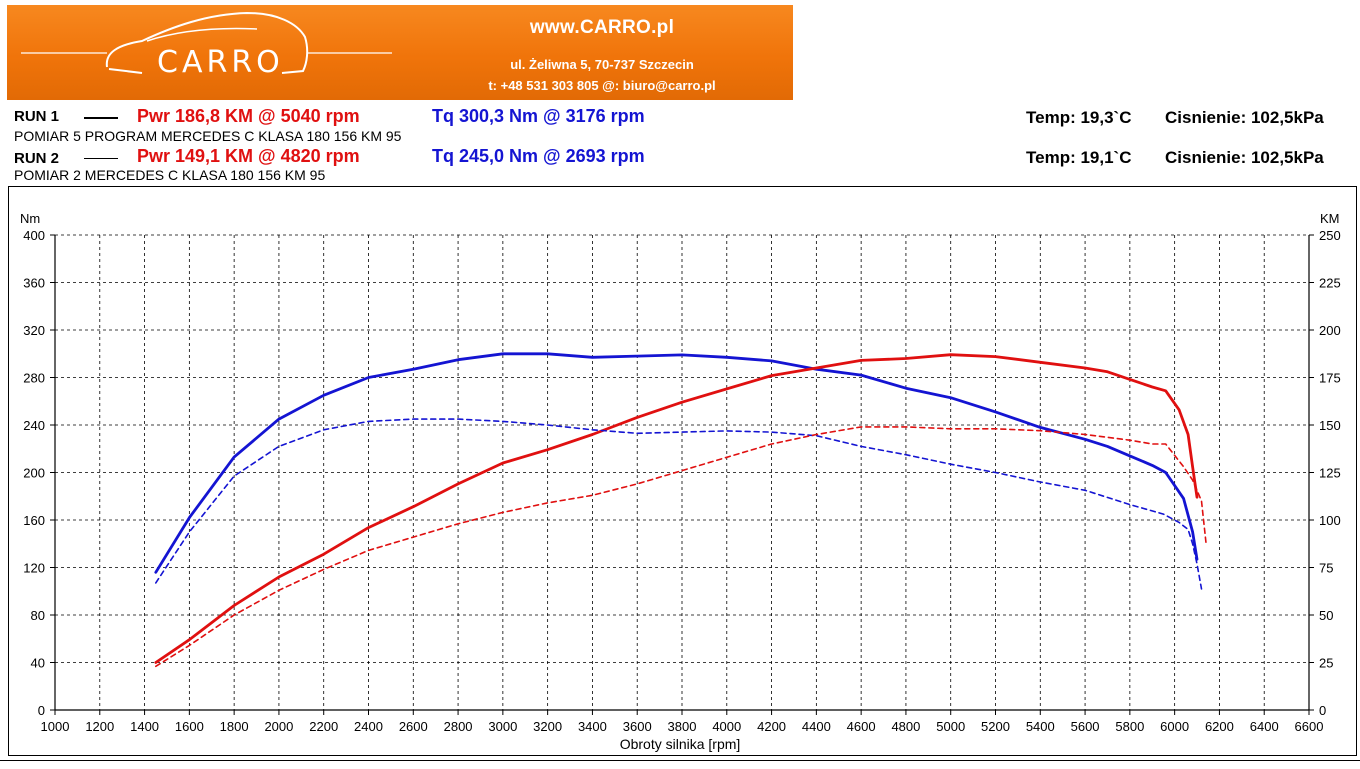 This screenshot has width=1360, height=769. Describe the element at coordinates (1040, 726) in the screenshot. I see `x-tick-label: 5400` at that location.